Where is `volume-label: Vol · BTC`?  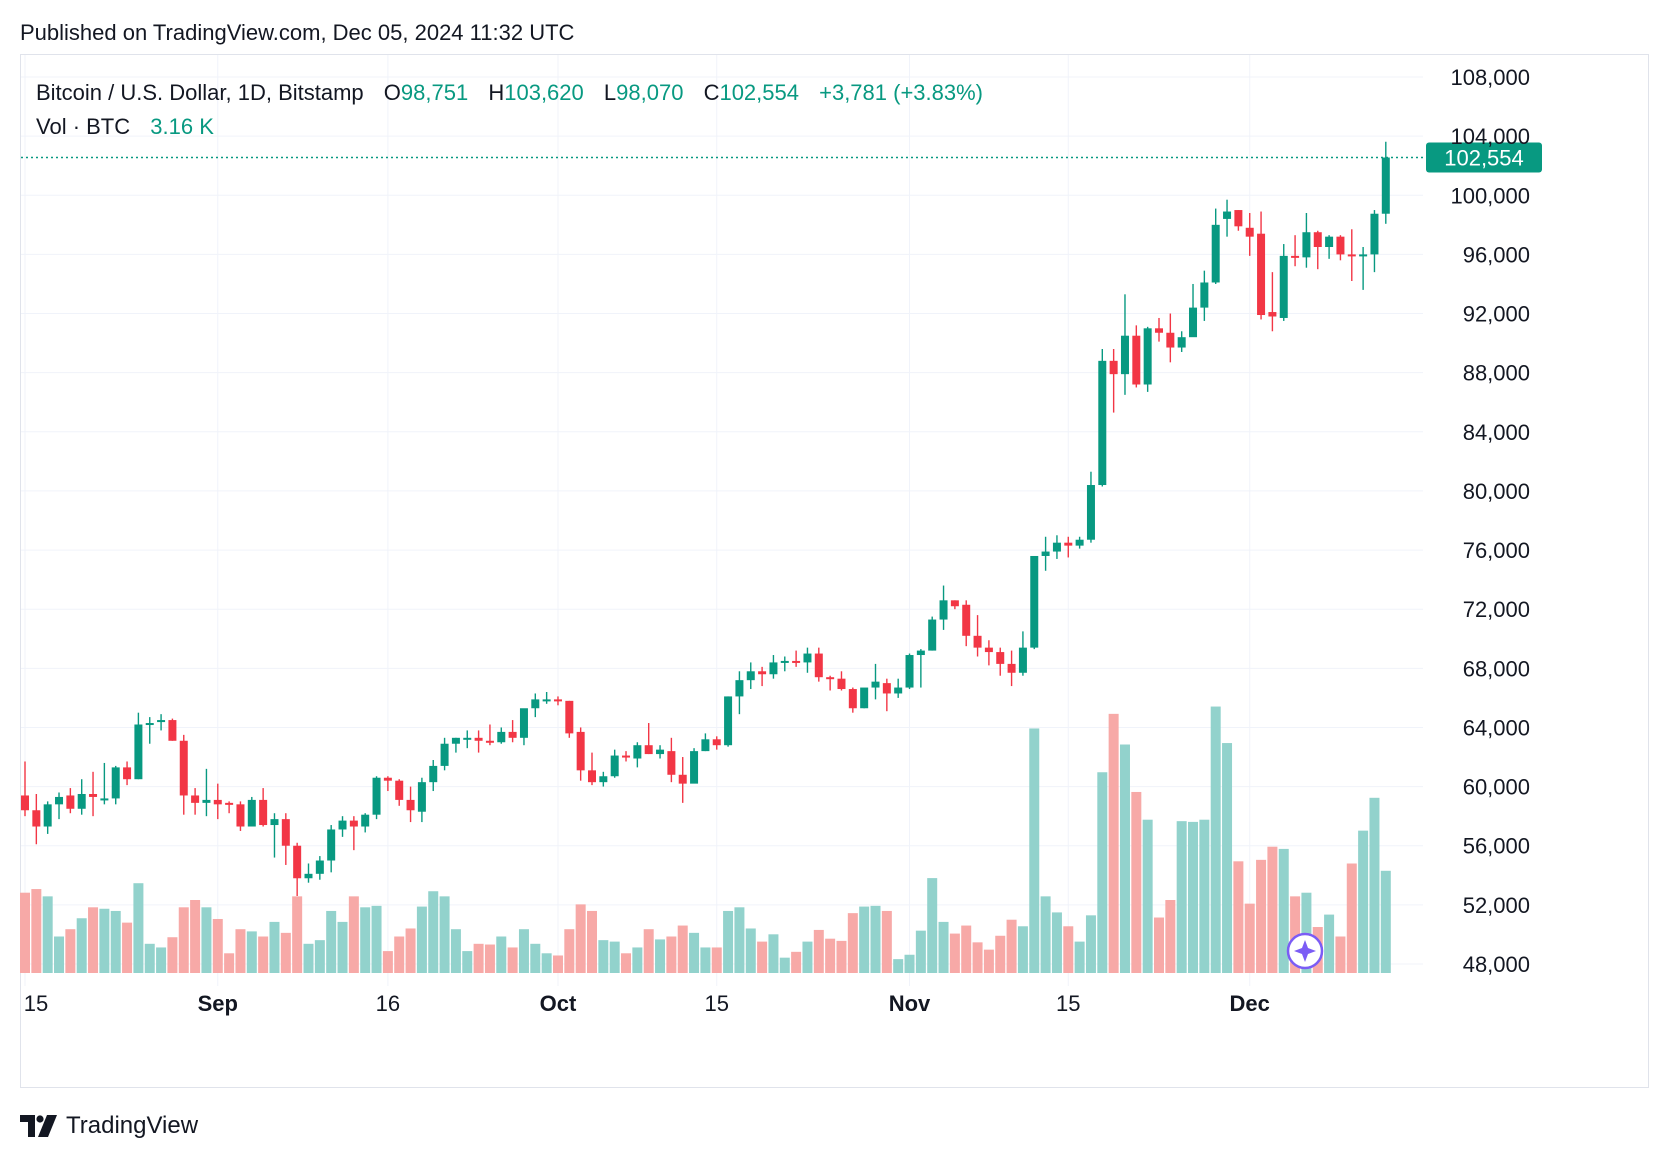
volume-label: Vol · BTC is located at coordinates (83, 126).